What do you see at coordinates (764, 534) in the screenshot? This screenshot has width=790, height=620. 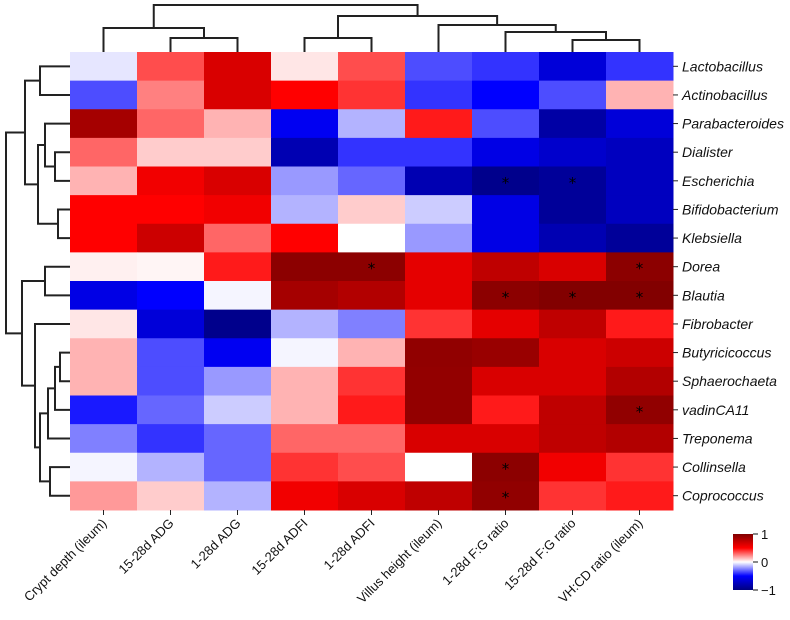 I see `colorbar-tick-label-max: 1` at bounding box center [764, 534].